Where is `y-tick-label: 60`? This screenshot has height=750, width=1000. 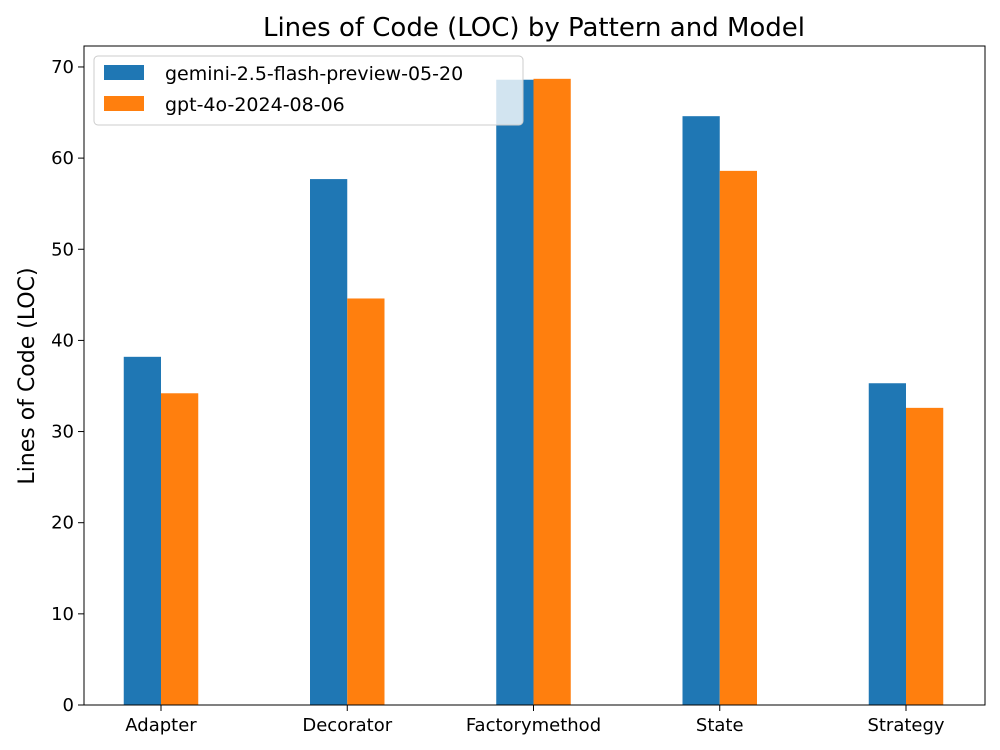
y-tick-label: 60 is located at coordinates (62, 158).